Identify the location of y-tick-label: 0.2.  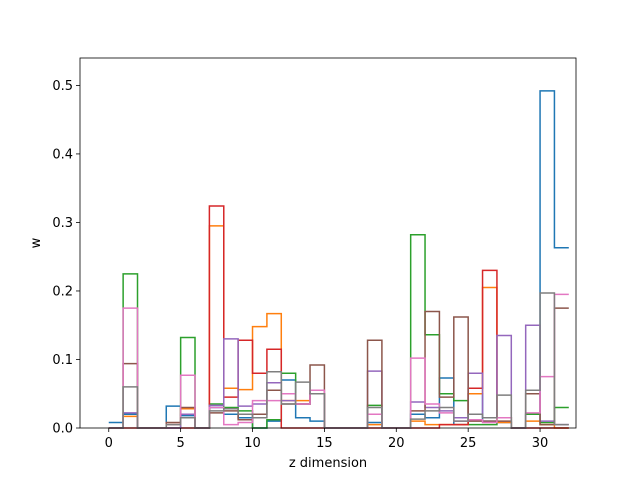
(62, 291).